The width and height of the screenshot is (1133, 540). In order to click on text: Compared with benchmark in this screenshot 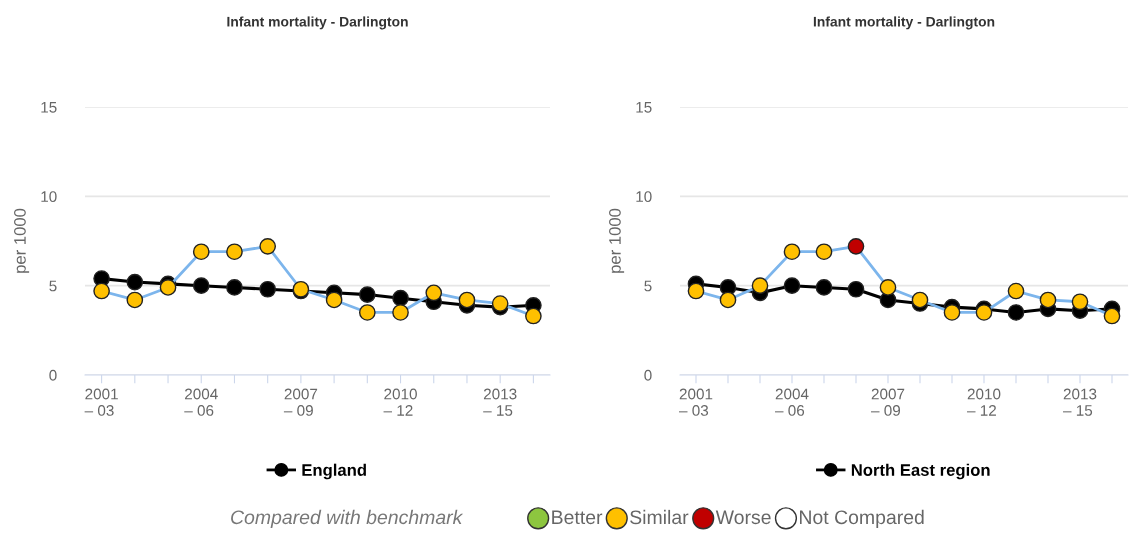, I will do `click(347, 518)`.